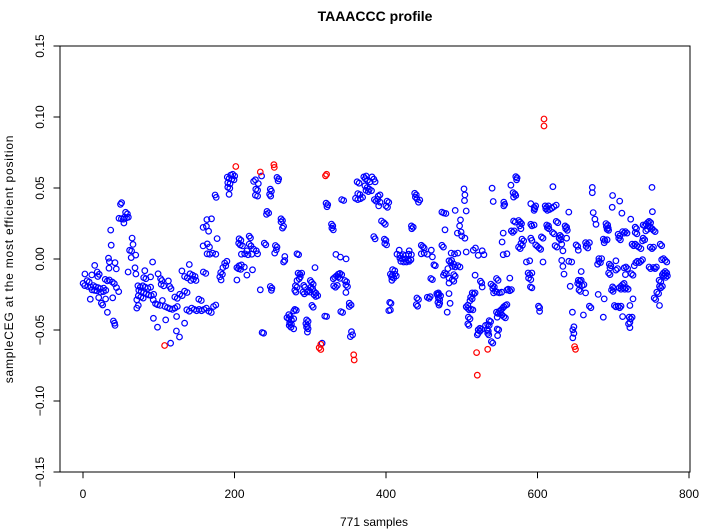 This screenshot has width=710, height=530. What do you see at coordinates (40, 46) in the screenshot?
I see `svg-text: 0.15` at bounding box center [40, 46].